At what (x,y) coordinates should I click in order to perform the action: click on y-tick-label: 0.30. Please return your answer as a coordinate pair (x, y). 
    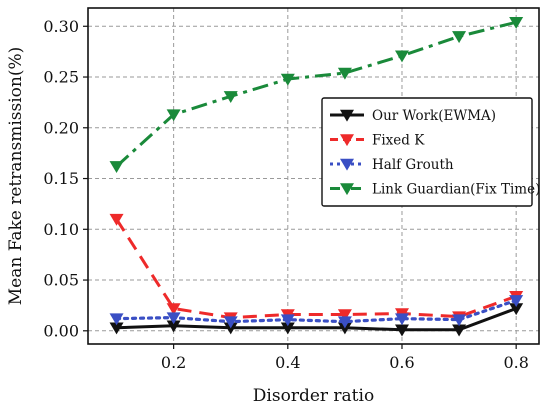
    Looking at the image, I should click on (61, 26).